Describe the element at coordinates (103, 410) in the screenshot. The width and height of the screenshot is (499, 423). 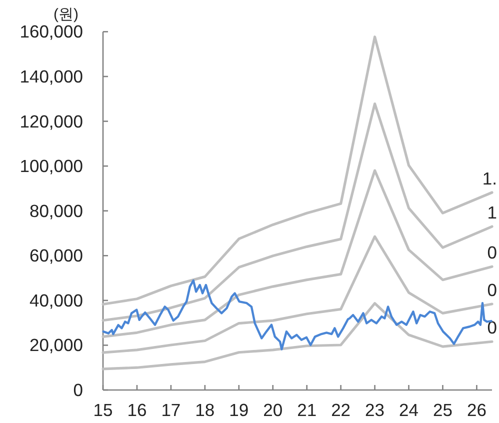
I see `x-tick-label: 15` at that location.